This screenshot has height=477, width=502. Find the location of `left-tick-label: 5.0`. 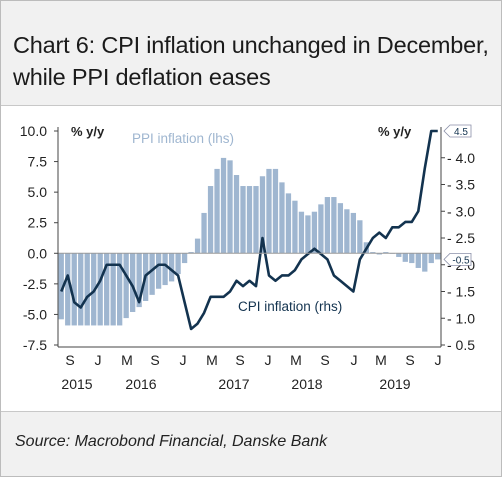

left-tick-label: 5.0 is located at coordinates (38, 192).